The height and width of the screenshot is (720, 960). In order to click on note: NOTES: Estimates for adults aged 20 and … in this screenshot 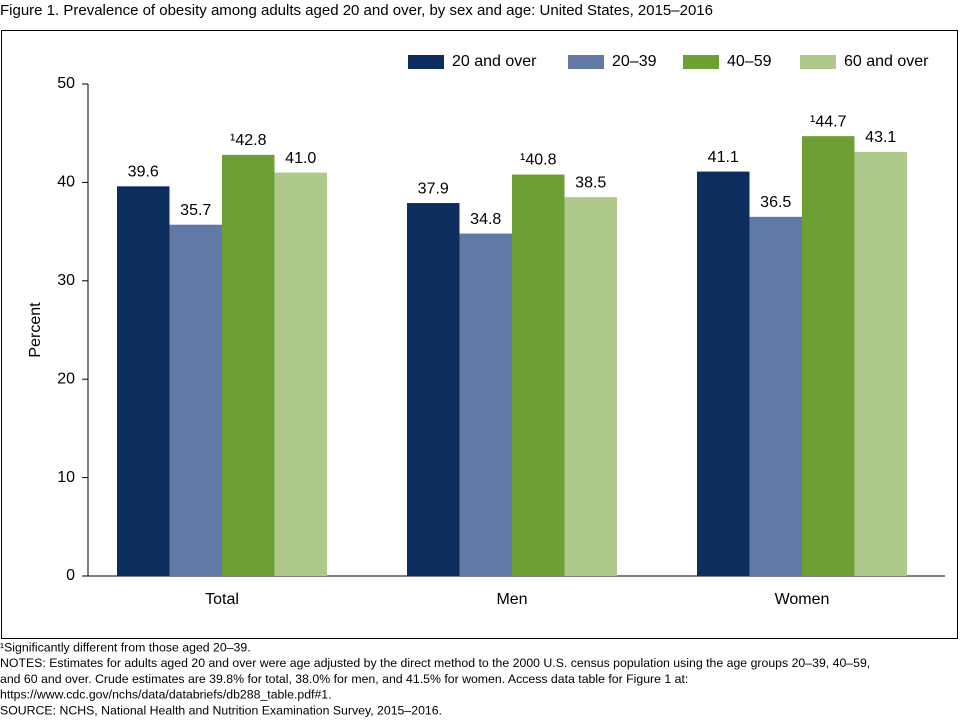, I will do `click(435, 663)`.